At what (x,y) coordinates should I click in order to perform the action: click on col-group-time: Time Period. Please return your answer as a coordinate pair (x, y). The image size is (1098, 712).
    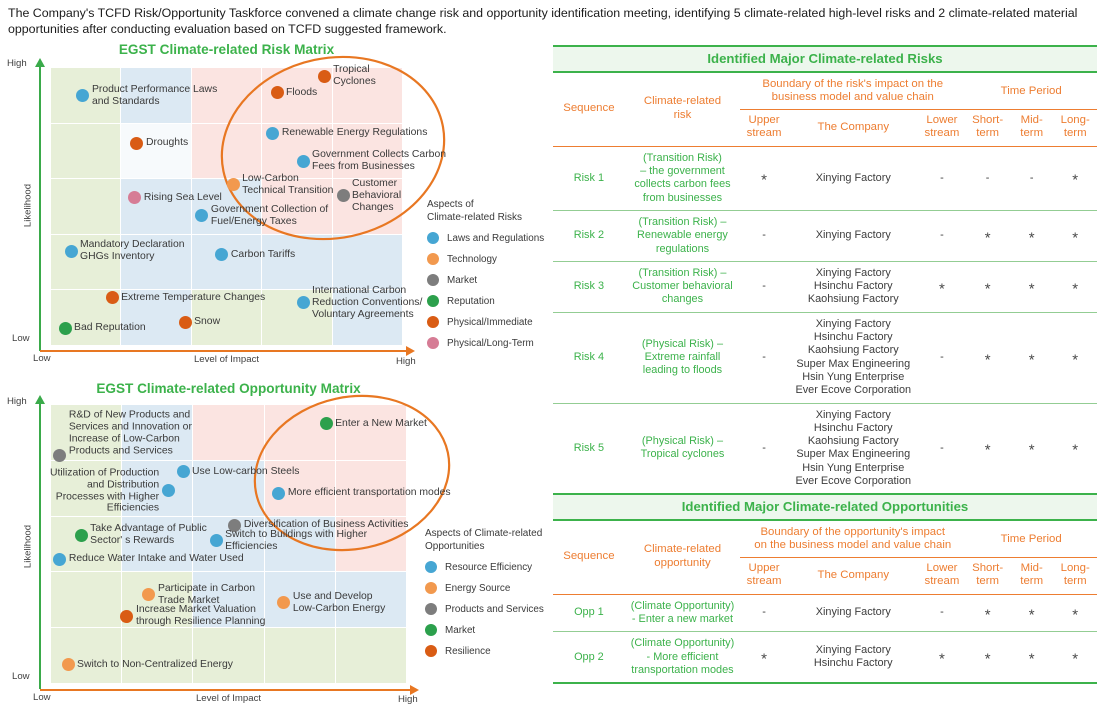
    Looking at the image, I should click on (1031, 539).